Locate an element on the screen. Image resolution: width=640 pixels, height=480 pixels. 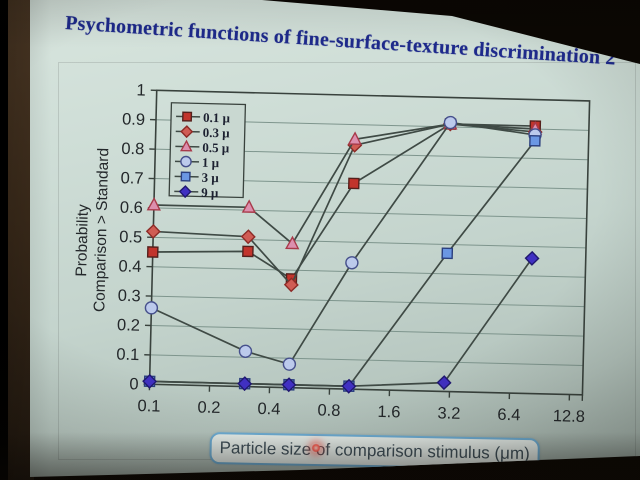
legend: 0.1 μ0.3 μ0.5 μ1 μ3 μ9 μ is located at coordinates (207, 151).